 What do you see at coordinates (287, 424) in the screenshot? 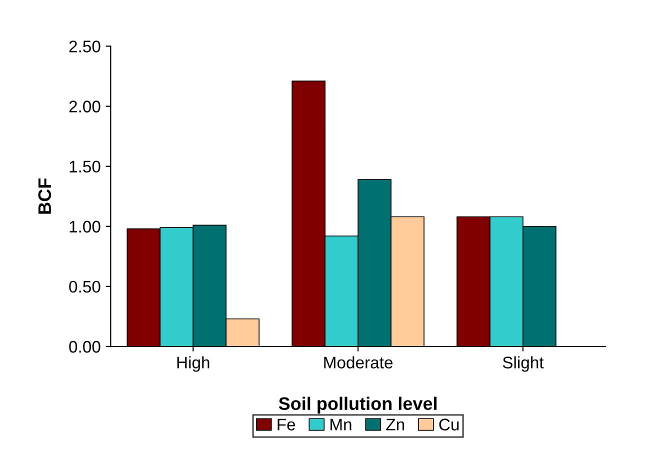
I see `legend-label: Fe` at bounding box center [287, 424].